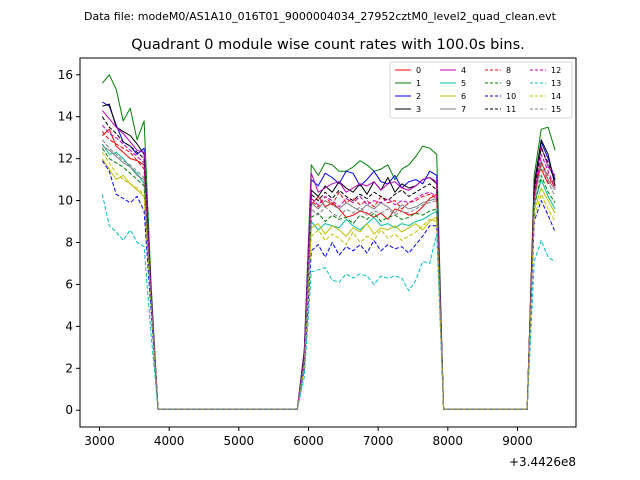 The width and height of the screenshot is (640, 480). What do you see at coordinates (517, 441) in the screenshot?
I see `x-tick-label: 9000` at bounding box center [517, 441].